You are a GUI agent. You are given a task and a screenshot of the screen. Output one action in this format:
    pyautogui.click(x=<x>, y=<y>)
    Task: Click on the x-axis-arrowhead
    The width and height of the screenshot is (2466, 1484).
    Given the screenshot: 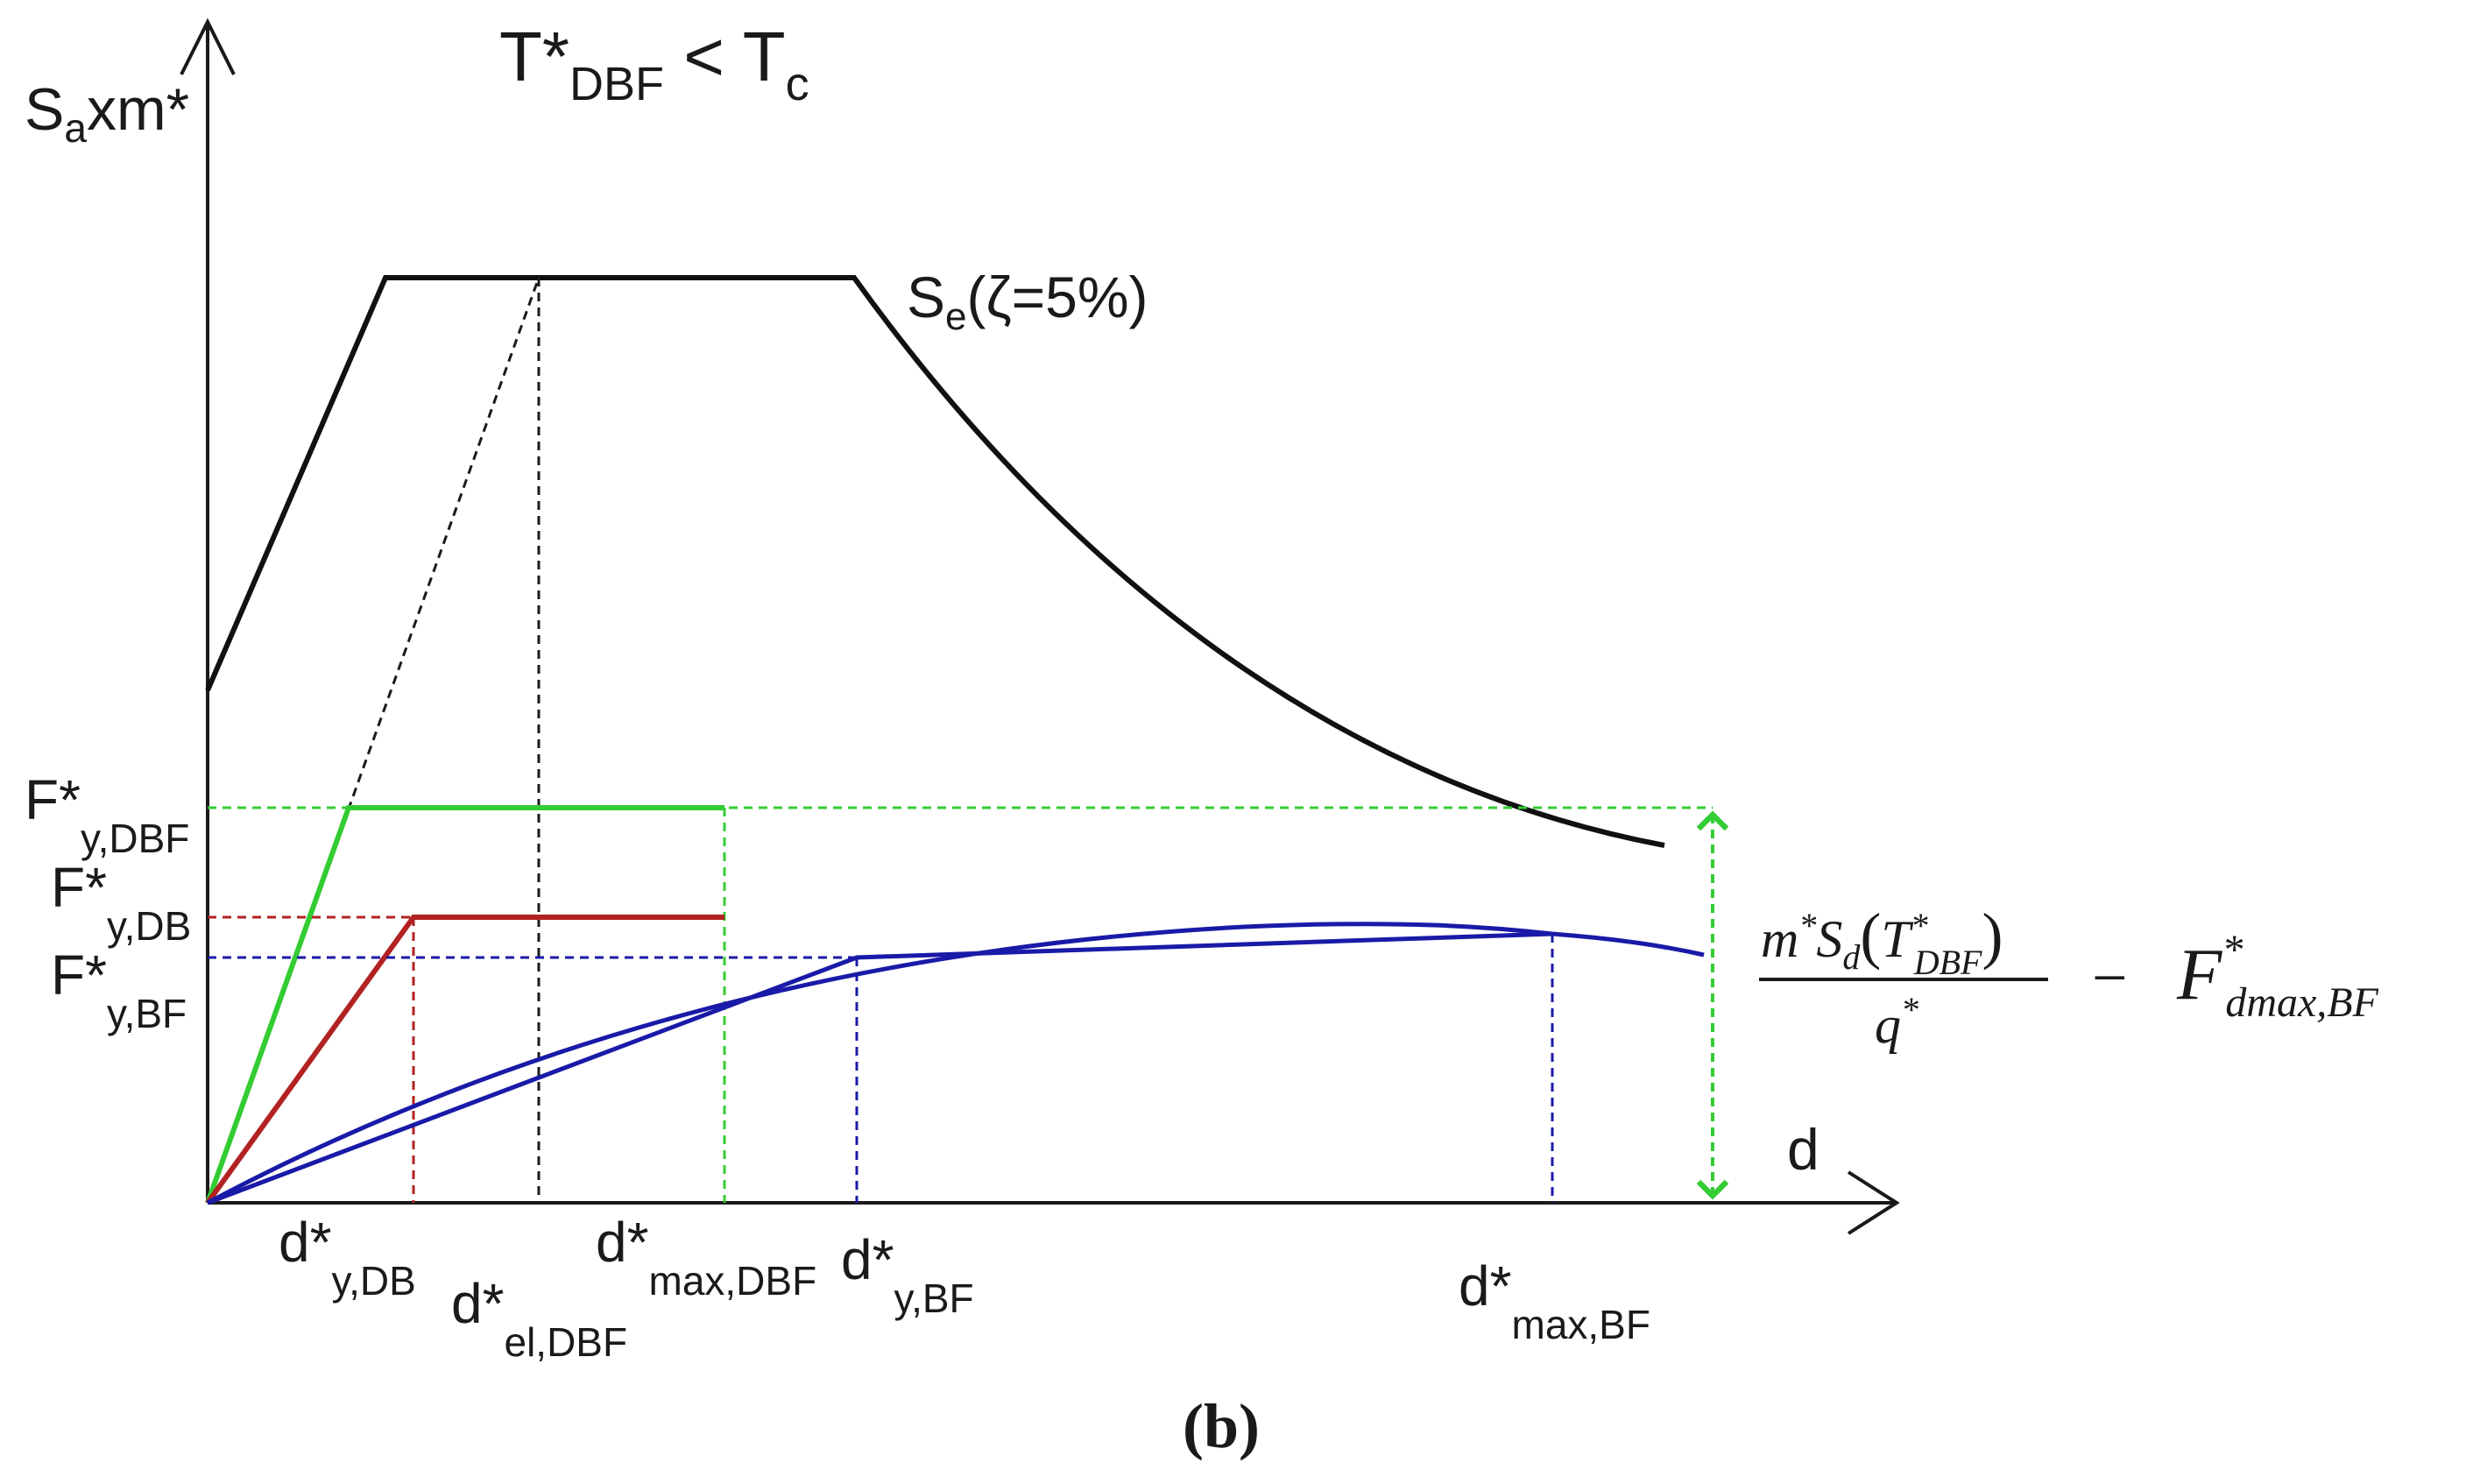 What is the action you would take?
    pyautogui.click(x=1873, y=1202)
    